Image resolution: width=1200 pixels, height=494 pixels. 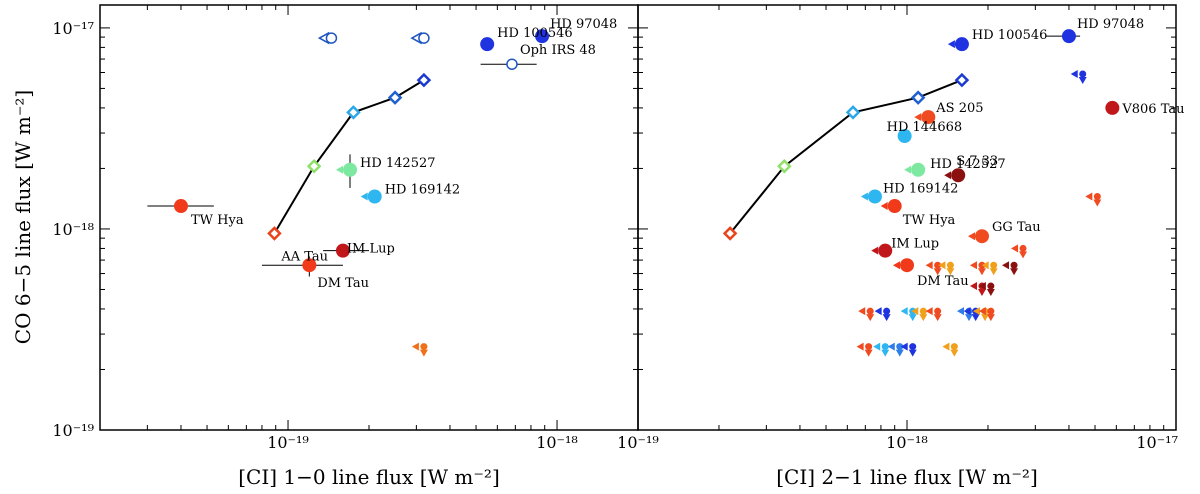 What do you see at coordinates (1157, 442) in the screenshot?
I see `x-tick-label-right: 10⁻¹⁷` at bounding box center [1157, 442].